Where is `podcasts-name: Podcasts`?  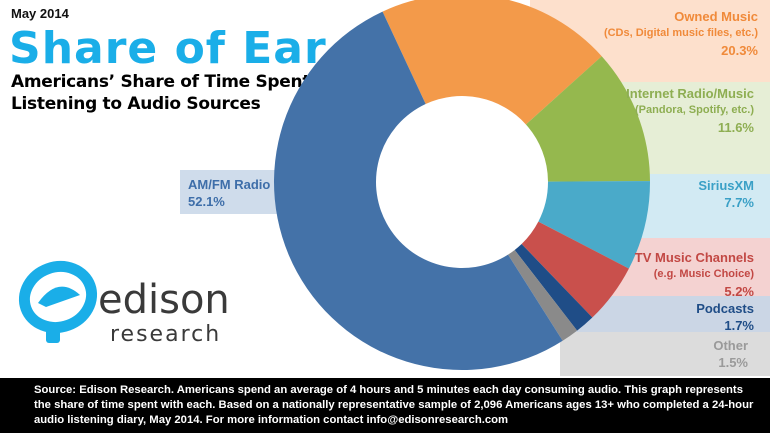 podcasts-name: Podcasts is located at coordinates (725, 308).